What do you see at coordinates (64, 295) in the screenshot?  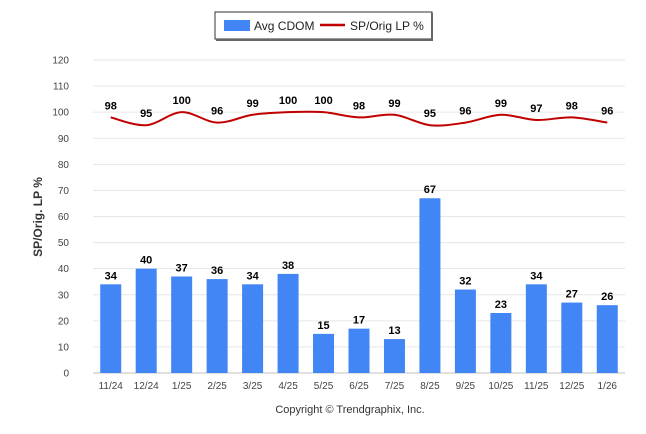 I see `y-tick-label: 30` at bounding box center [64, 295].